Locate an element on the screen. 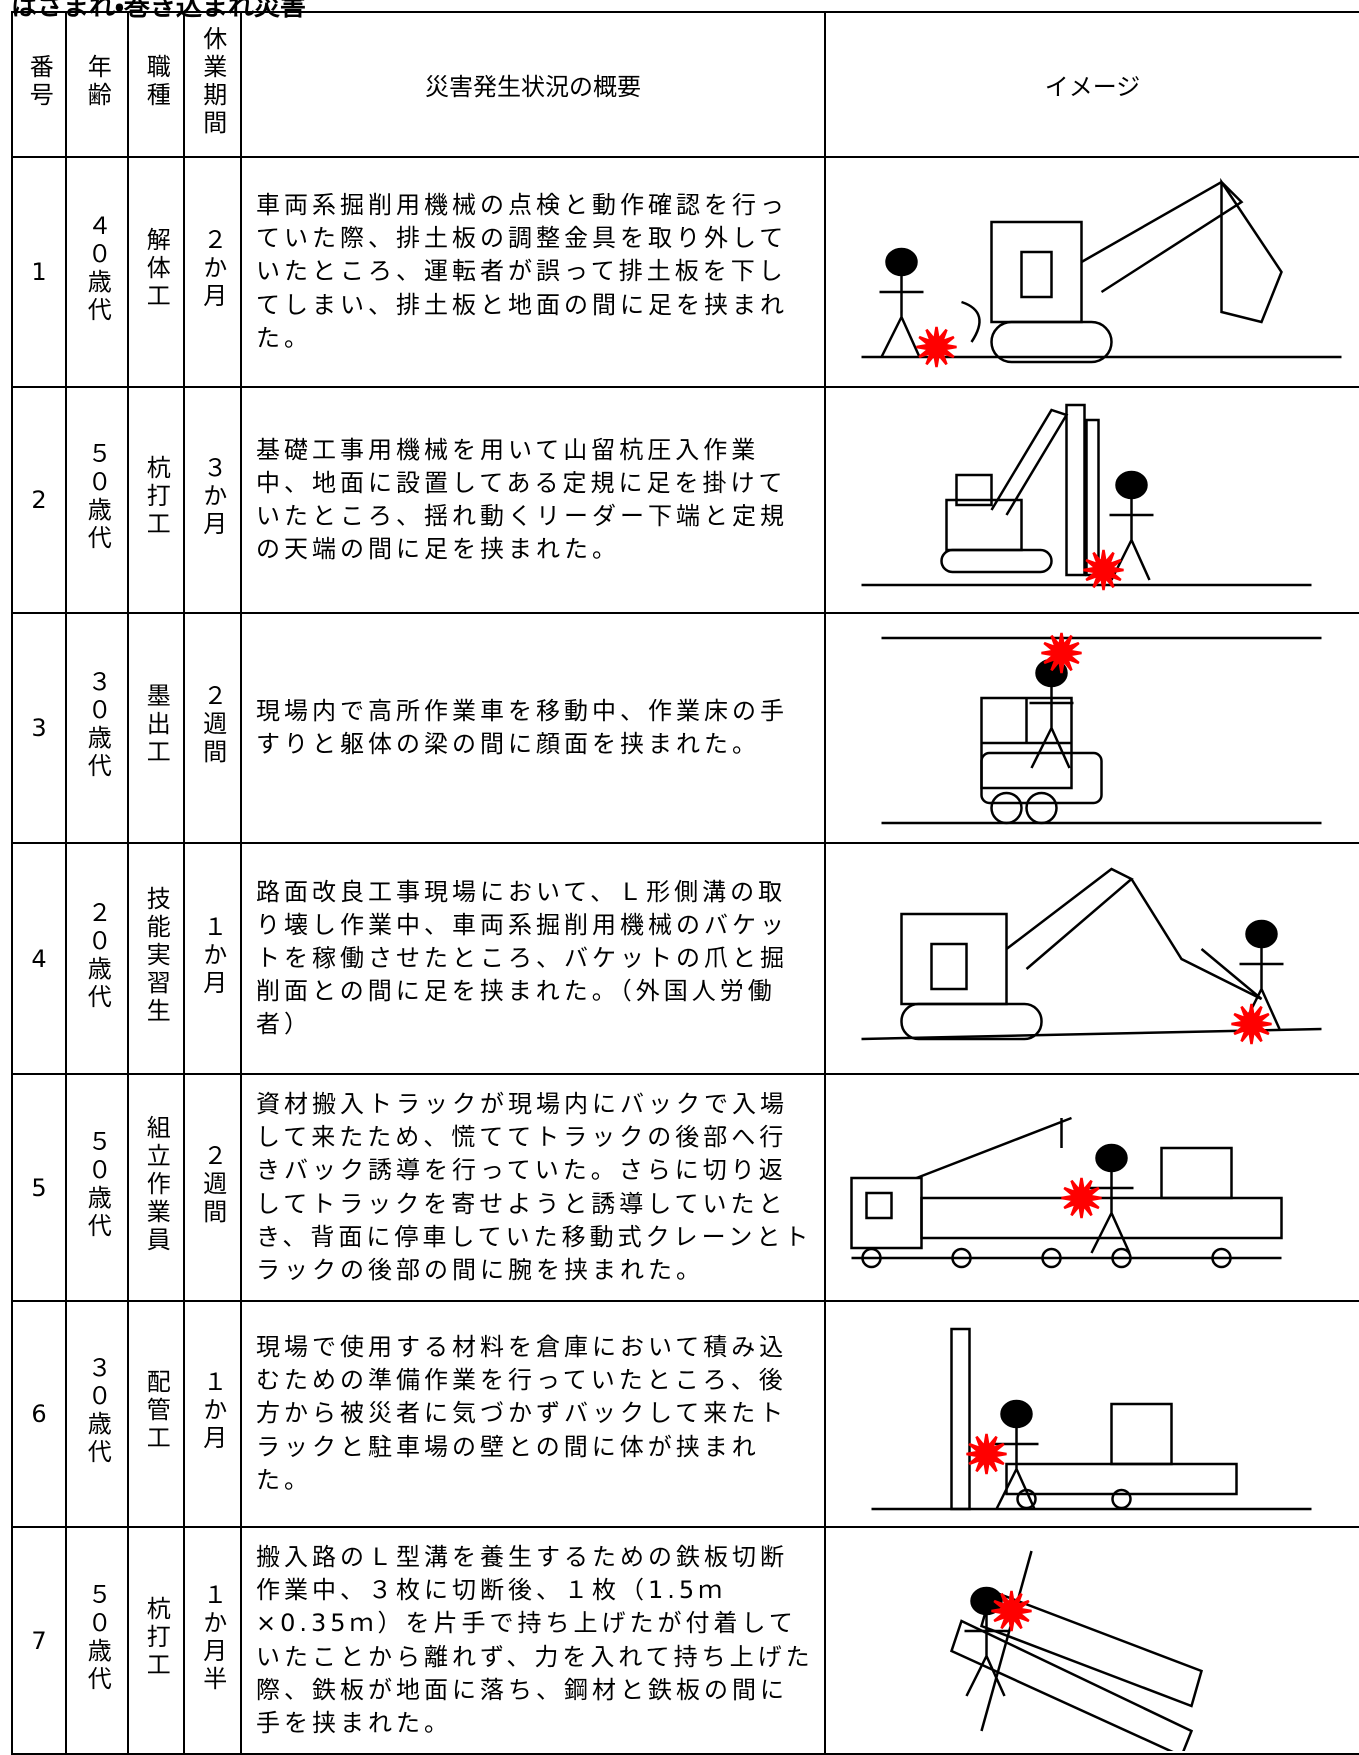  cell: 技能実習生 is located at coordinates (156, 958).